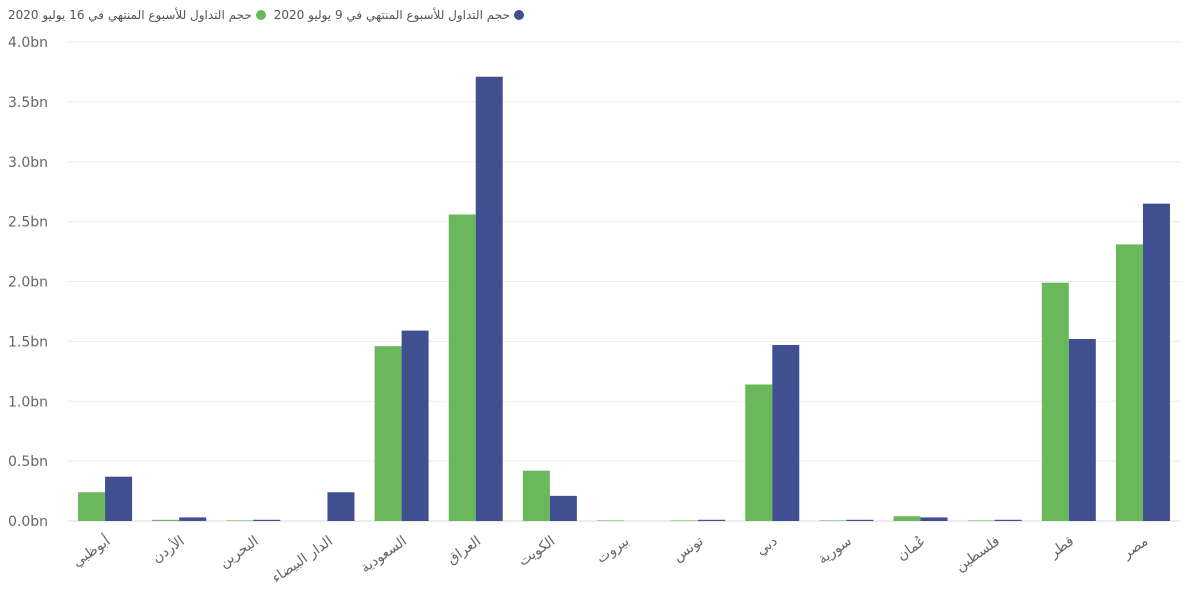  I want to click on y-tick-label: 3.5bn, so click(28, 103).